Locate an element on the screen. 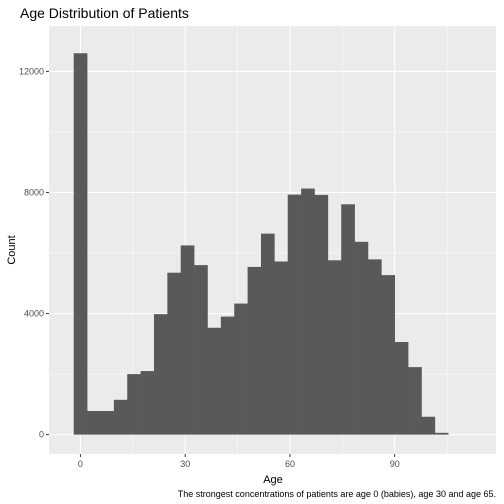  x-axis: 0 30 60 90 is located at coordinates (239, 461).